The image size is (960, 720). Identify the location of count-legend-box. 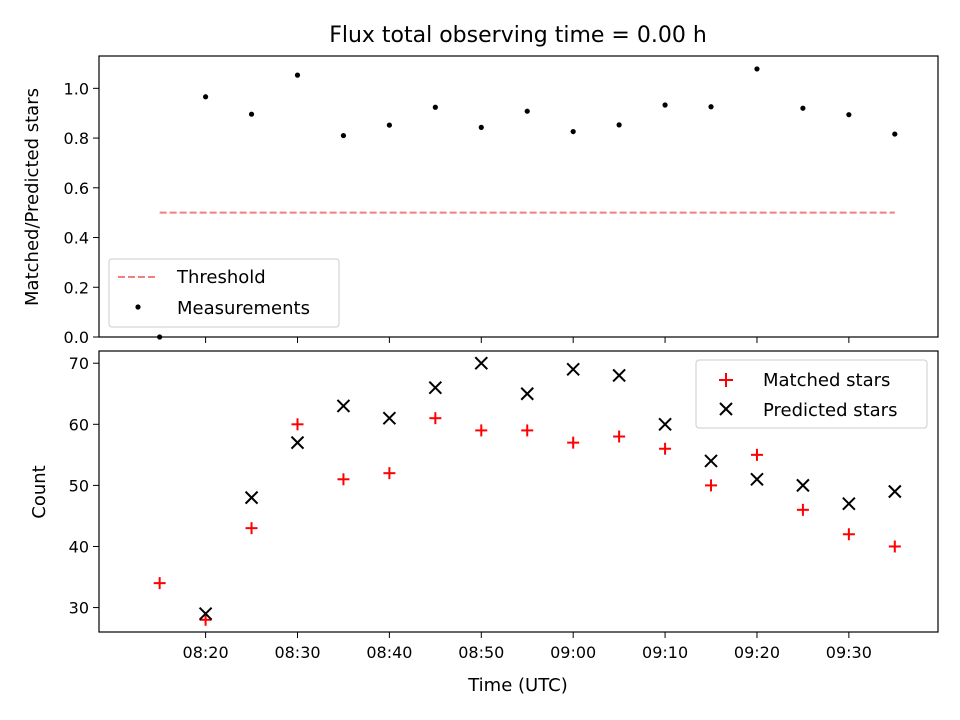
(811, 394).